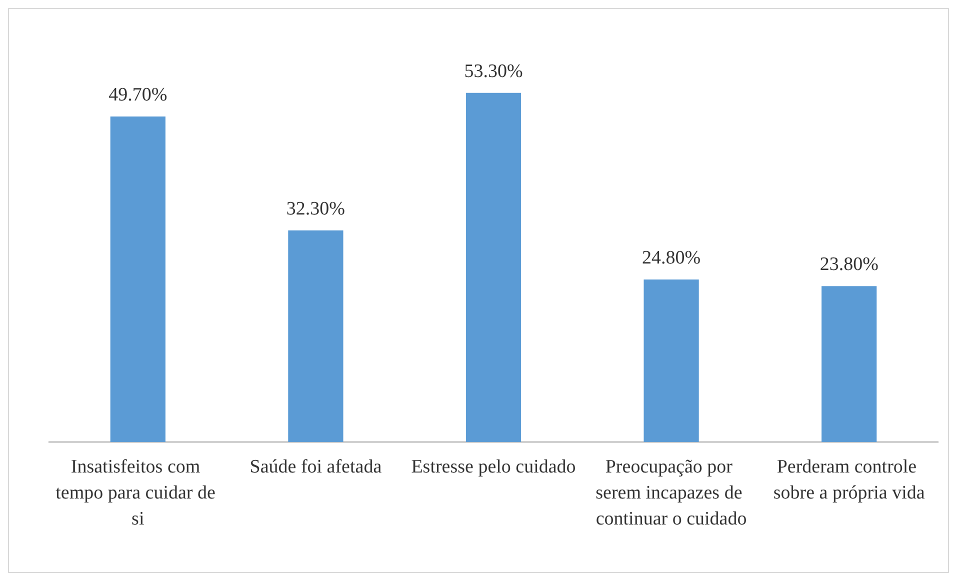  I want to click on data-label: 24.80%, so click(671, 258).